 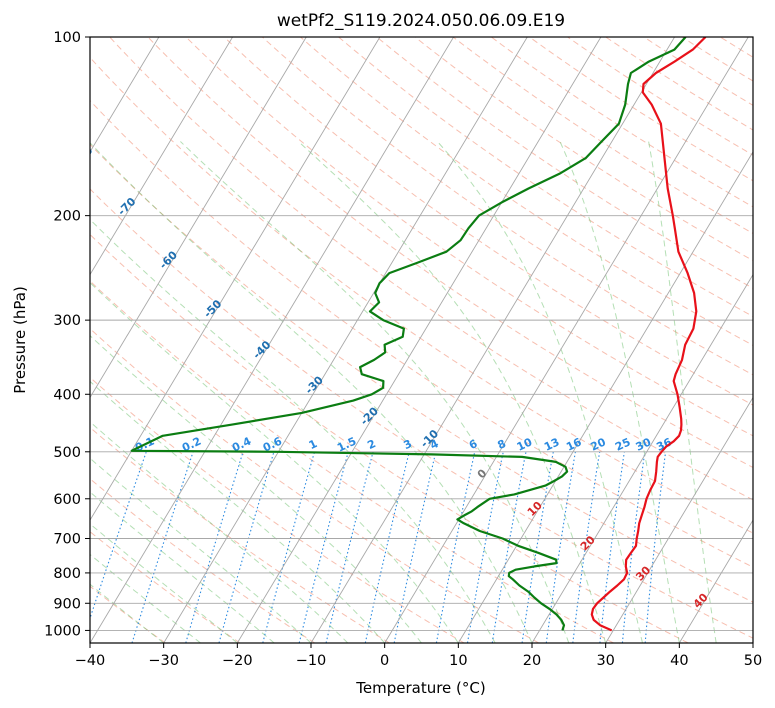 I want to click on isotherm-label: -80, so click(x=83, y=155).